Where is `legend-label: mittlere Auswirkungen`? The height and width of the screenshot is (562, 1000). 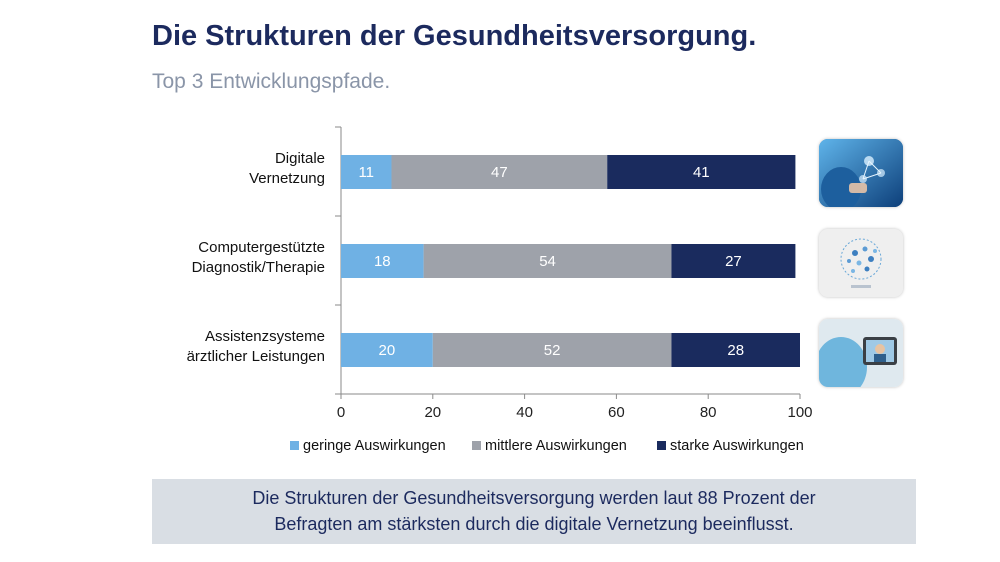
legend-label: mittlere Auswirkungen is located at coordinates (556, 446).